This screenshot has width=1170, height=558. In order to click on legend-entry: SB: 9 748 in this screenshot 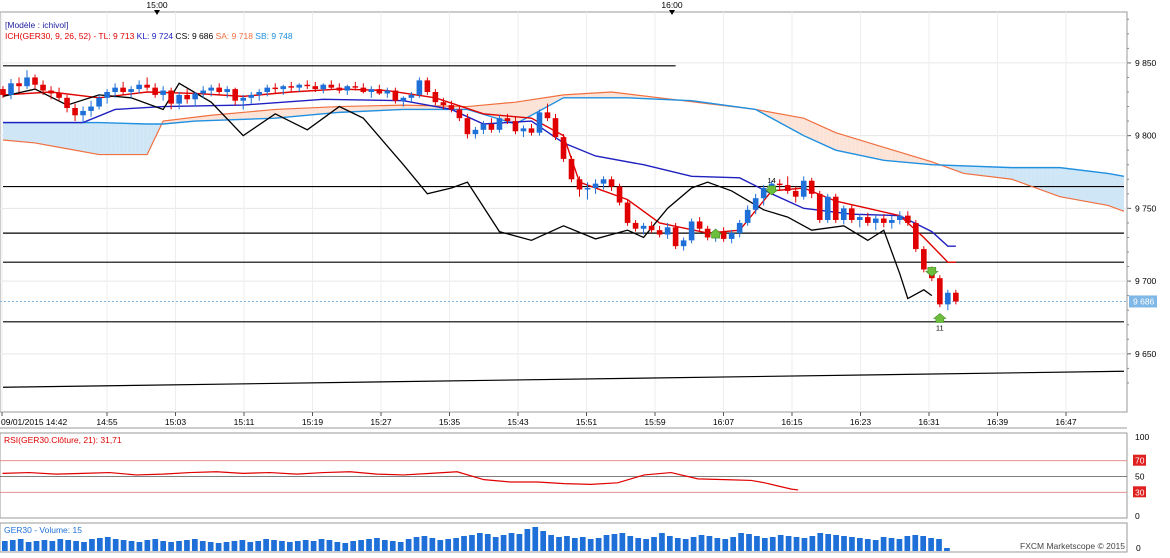, I will do `click(273, 36)`.